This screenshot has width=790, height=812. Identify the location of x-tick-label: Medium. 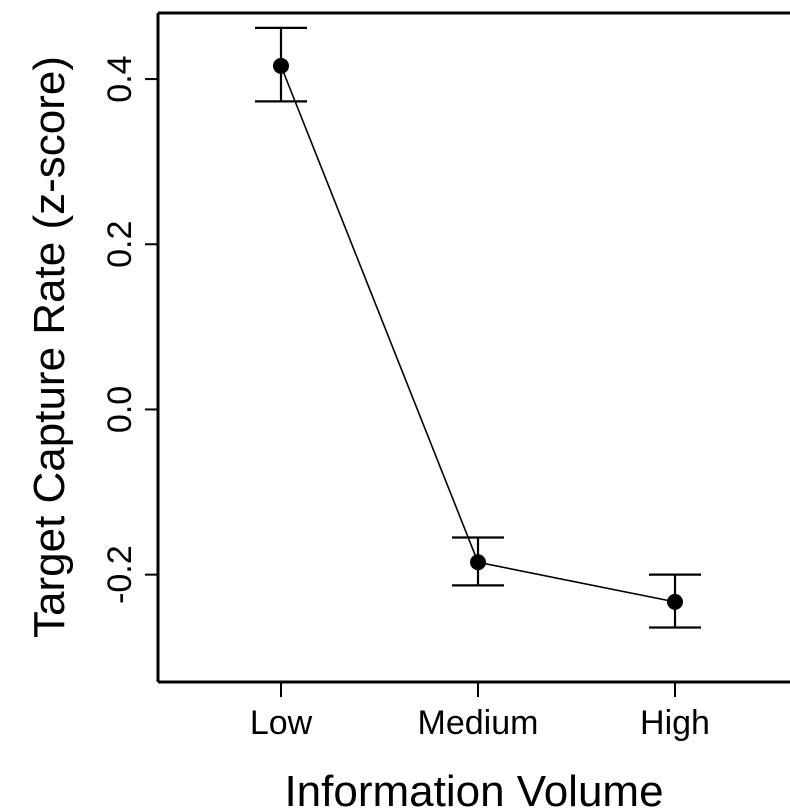
(478, 723).